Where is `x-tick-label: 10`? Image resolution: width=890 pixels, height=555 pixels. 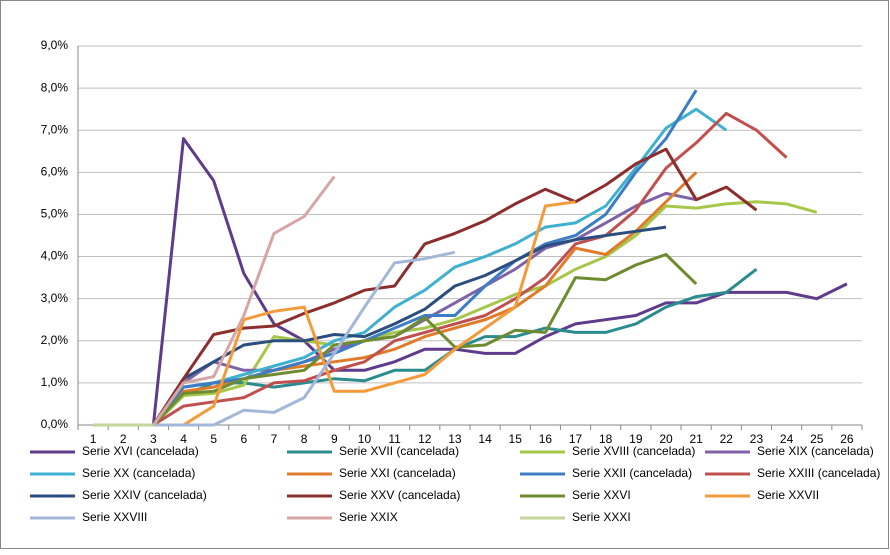 x-tick-label: 10 is located at coordinates (365, 439).